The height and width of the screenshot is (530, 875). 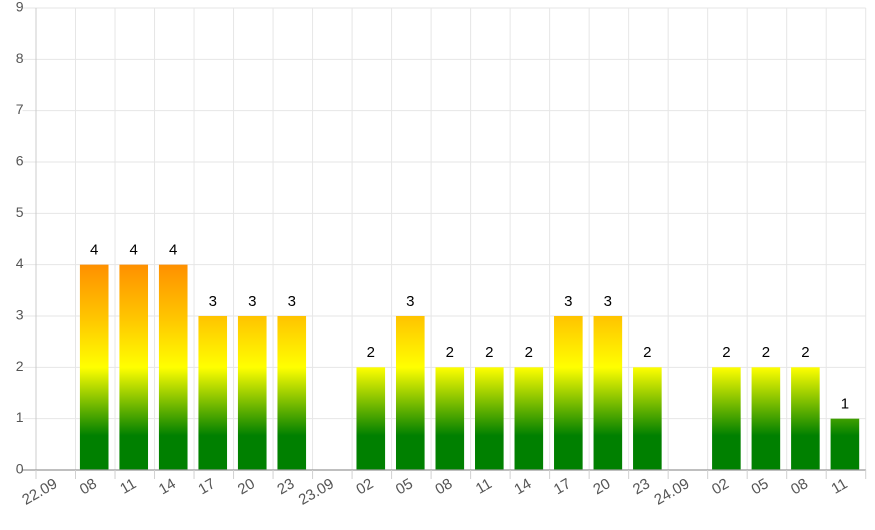 I want to click on svg-text: 5, so click(x=20, y=212).